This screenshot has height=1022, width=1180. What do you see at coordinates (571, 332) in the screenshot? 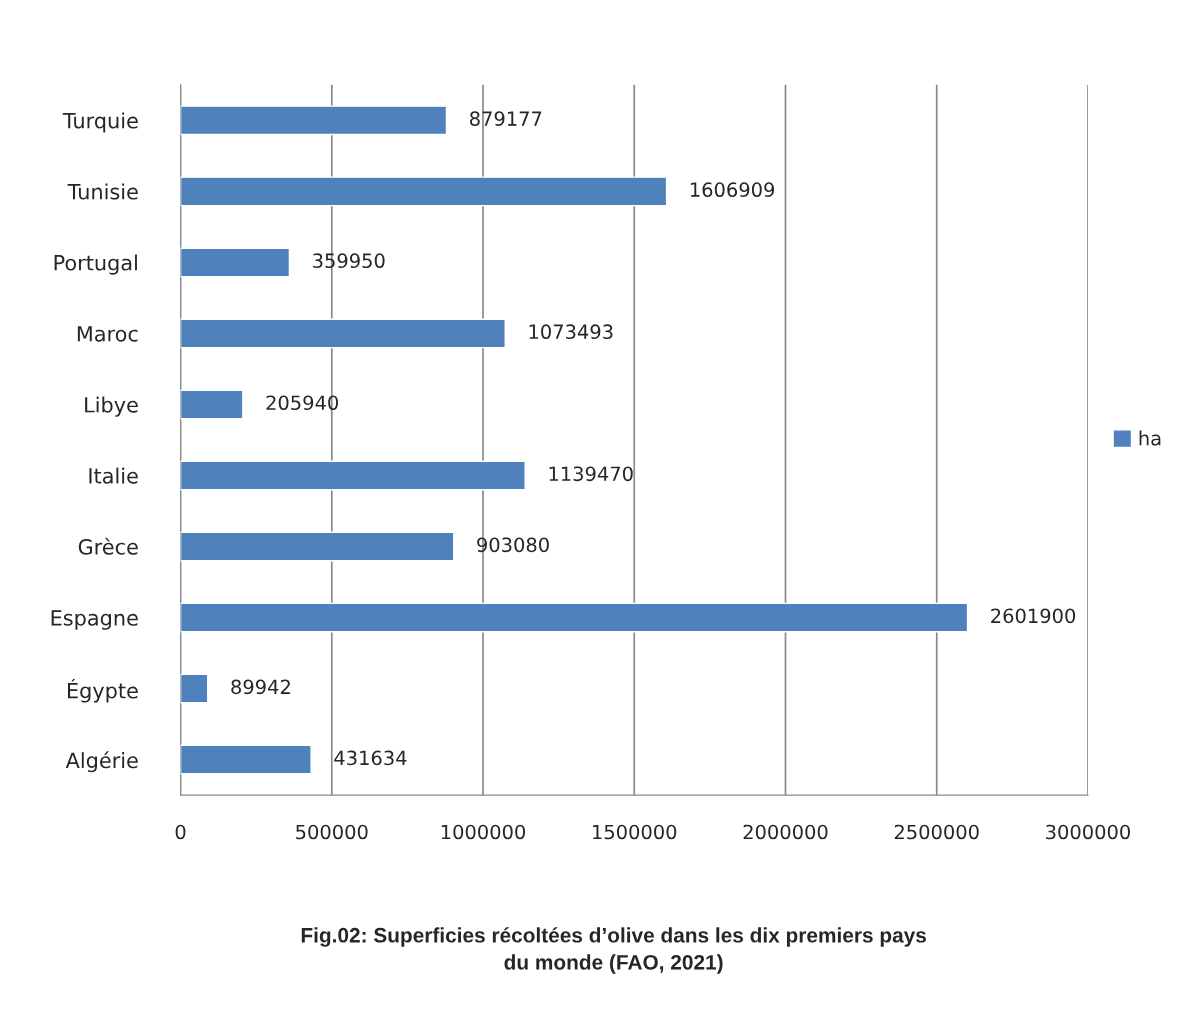
I see `data-label: 1073493` at bounding box center [571, 332].